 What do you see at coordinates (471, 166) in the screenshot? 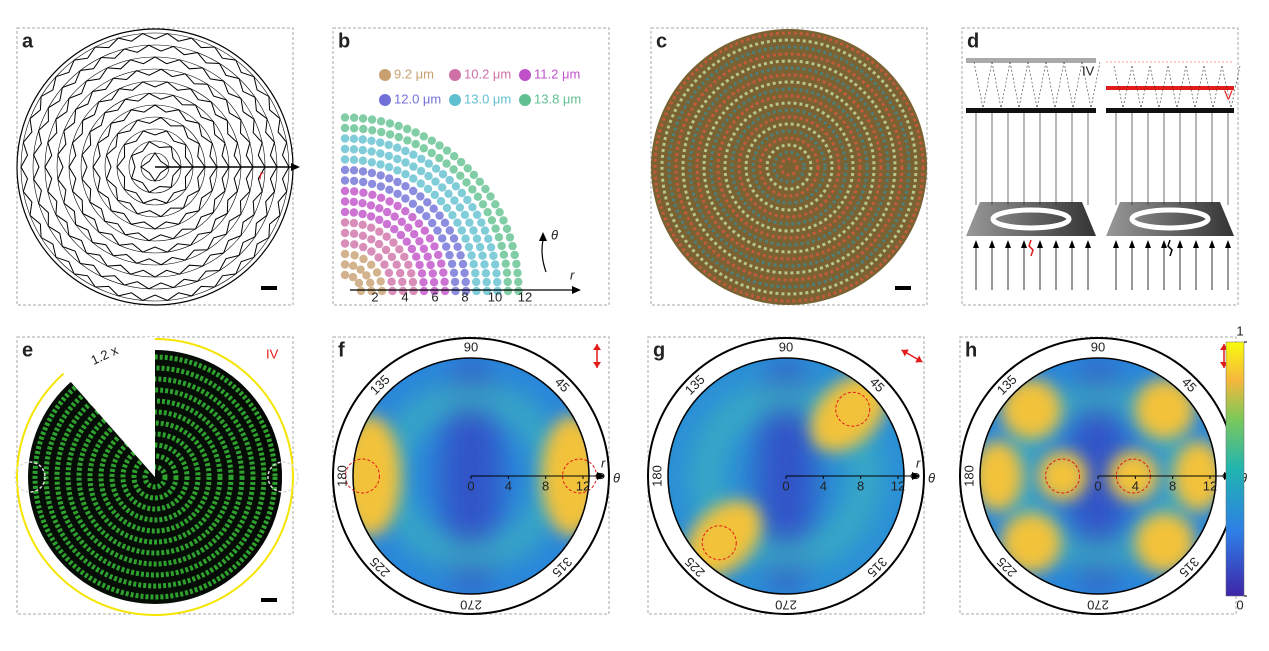
I see `panel-frame` at bounding box center [471, 166].